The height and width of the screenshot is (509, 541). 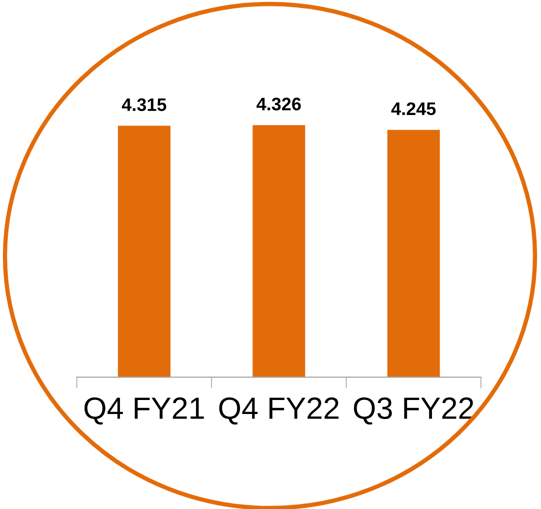 I want to click on x-tick-label: Q4 FY22, so click(x=278, y=411).